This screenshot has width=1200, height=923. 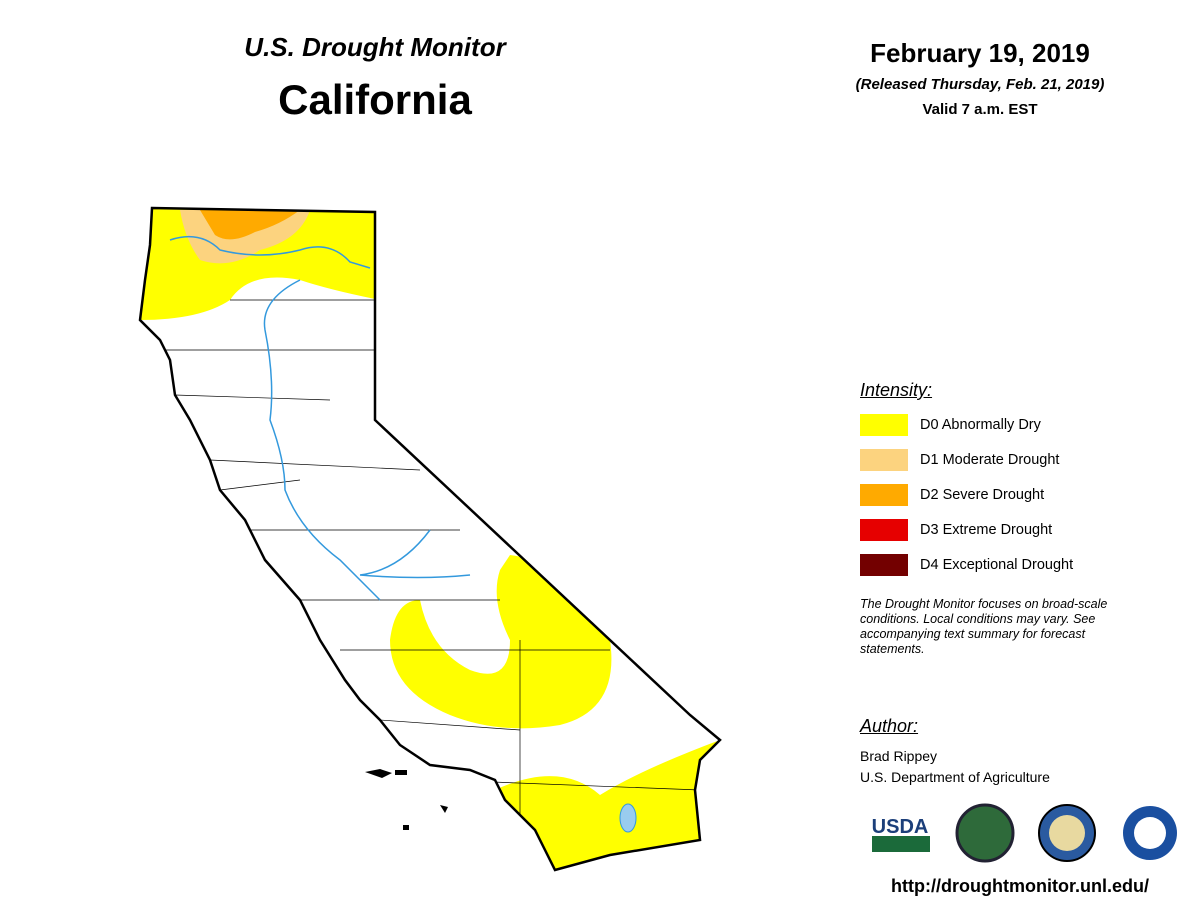 What do you see at coordinates (375, 99) in the screenshot?
I see `state-name: California` at bounding box center [375, 99].